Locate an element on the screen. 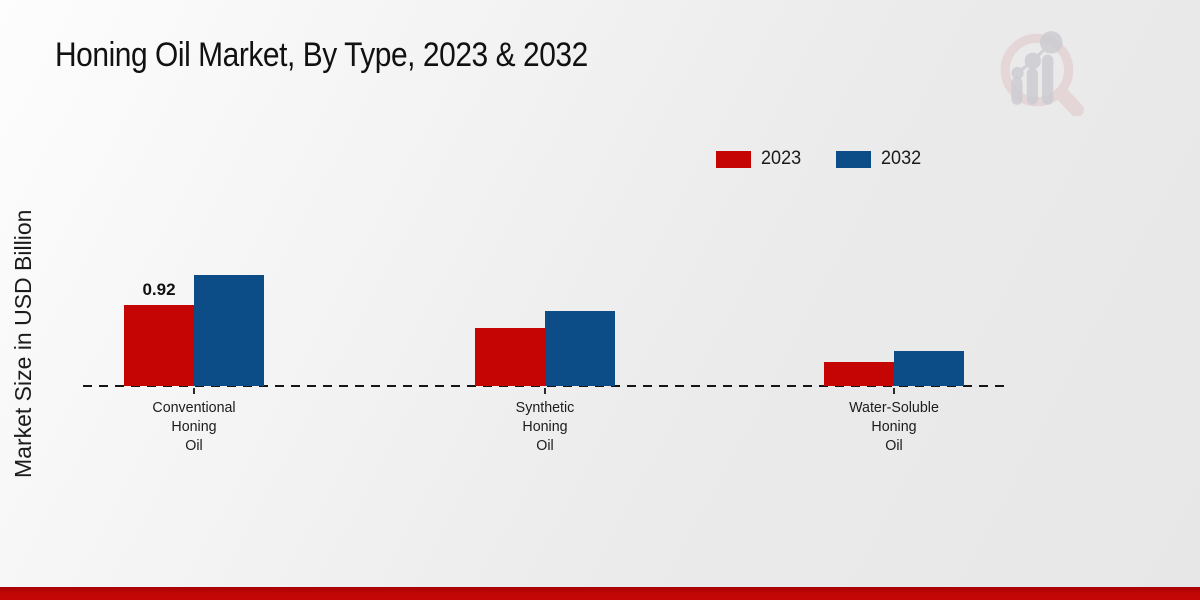  legend-label: 2032 is located at coordinates (901, 158).